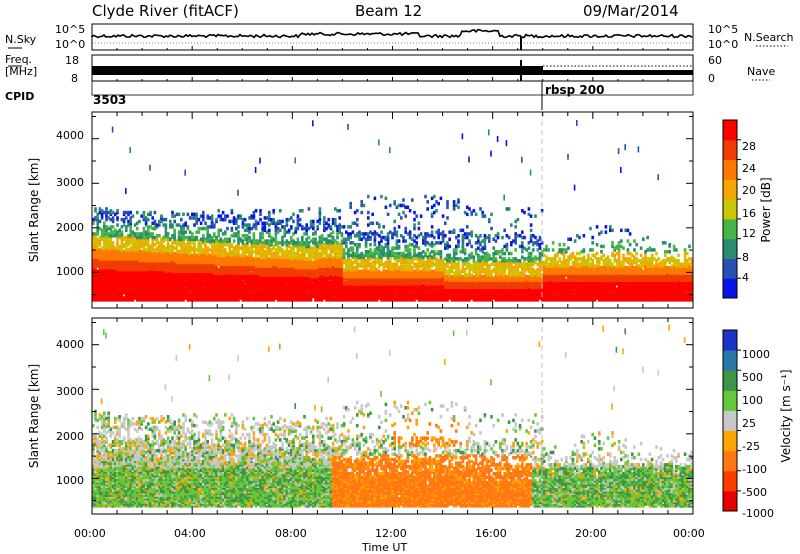 This screenshot has height=554, width=800. What do you see at coordinates (190, 533) in the screenshot?
I see `time-tick-1: 04:00` at bounding box center [190, 533].